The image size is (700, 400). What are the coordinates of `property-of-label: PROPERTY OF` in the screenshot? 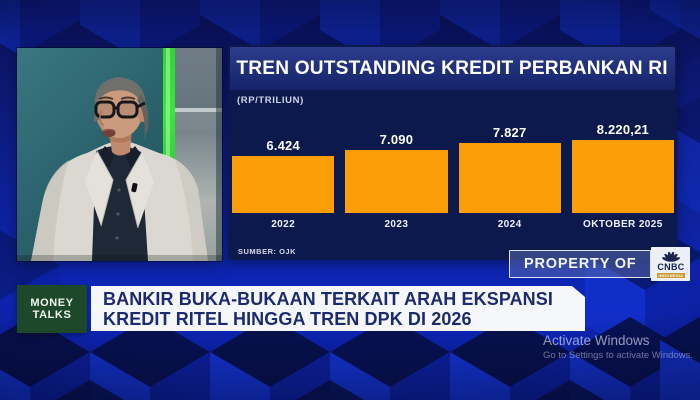 It's located at (580, 264).